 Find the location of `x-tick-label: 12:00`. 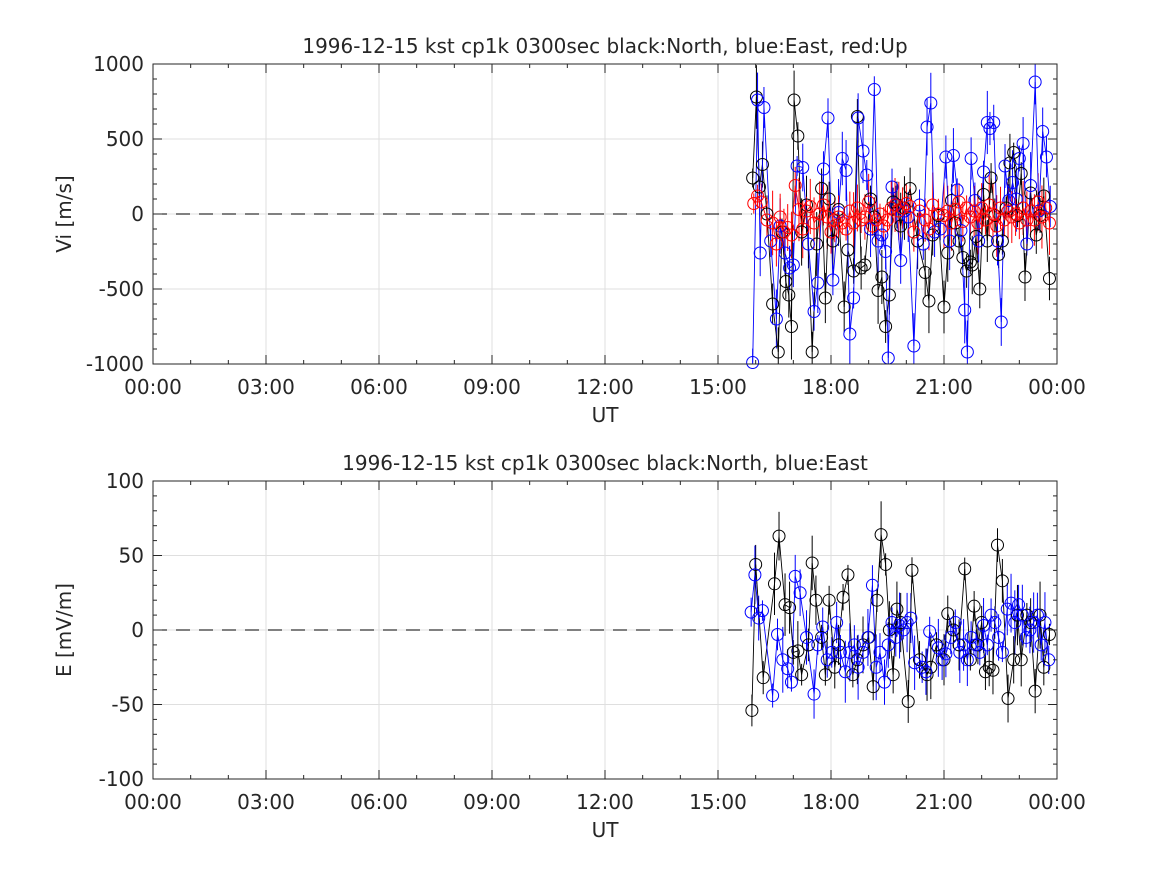

x-tick-label: 12:00 is located at coordinates (605, 802).